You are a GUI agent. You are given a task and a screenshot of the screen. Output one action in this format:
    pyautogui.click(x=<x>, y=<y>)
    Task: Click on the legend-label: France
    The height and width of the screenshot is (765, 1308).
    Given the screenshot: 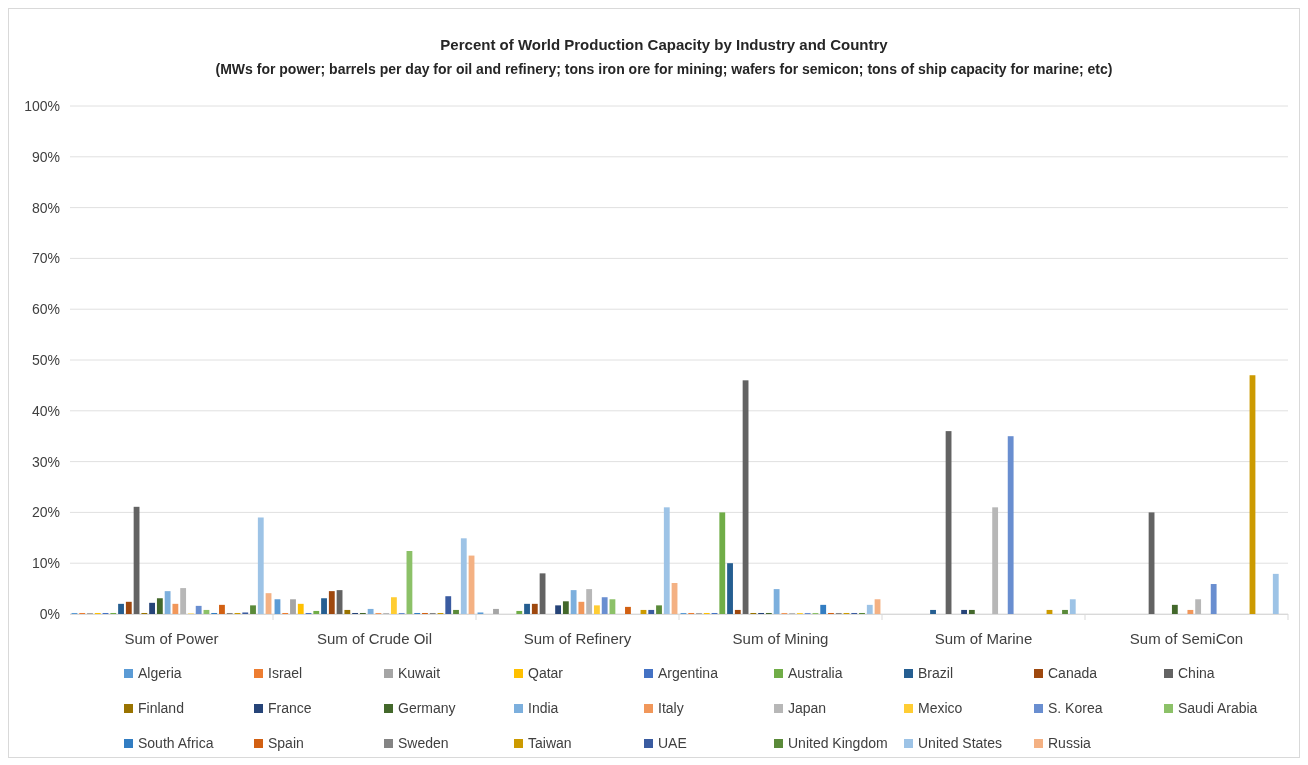 What is the action you would take?
    pyautogui.click(x=290, y=708)
    